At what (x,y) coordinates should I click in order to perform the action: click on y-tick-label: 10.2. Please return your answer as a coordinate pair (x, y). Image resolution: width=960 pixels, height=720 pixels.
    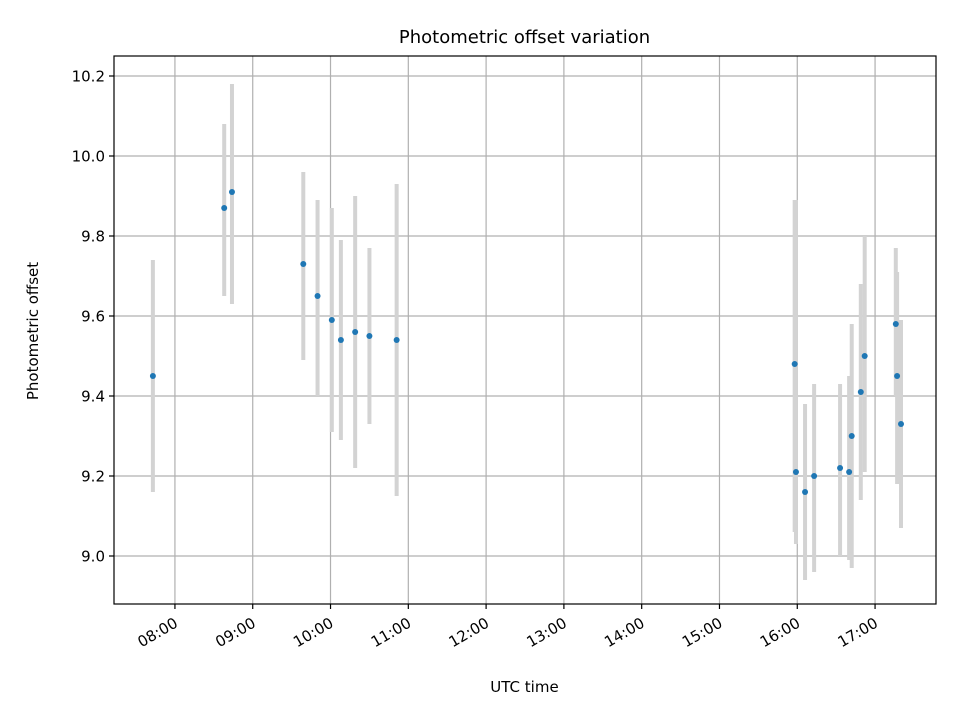
    Looking at the image, I should click on (88, 77).